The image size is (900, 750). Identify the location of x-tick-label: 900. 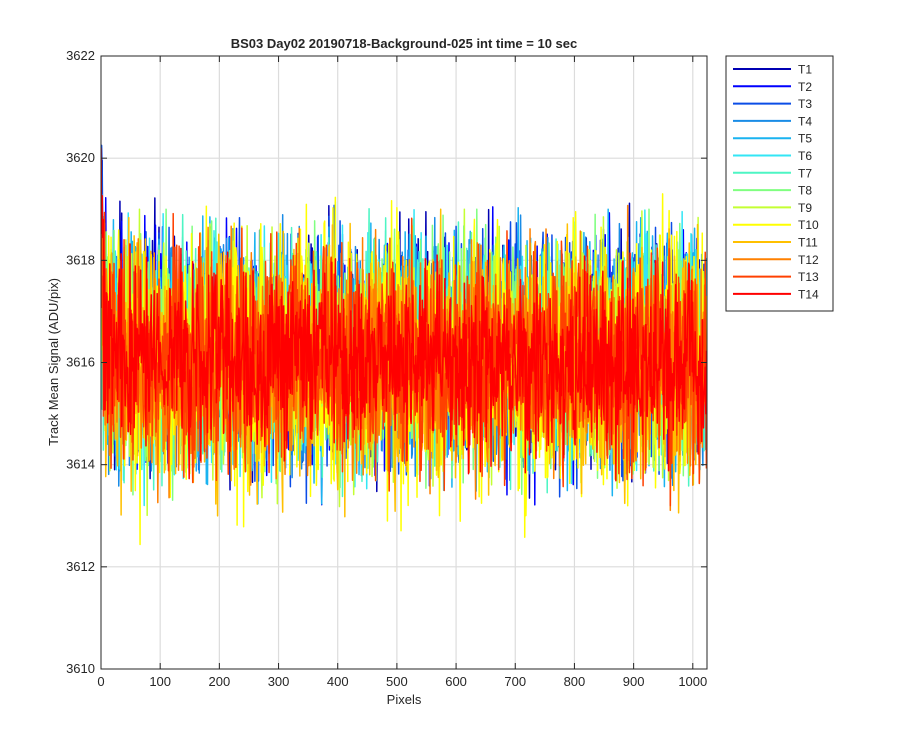
(634, 681).